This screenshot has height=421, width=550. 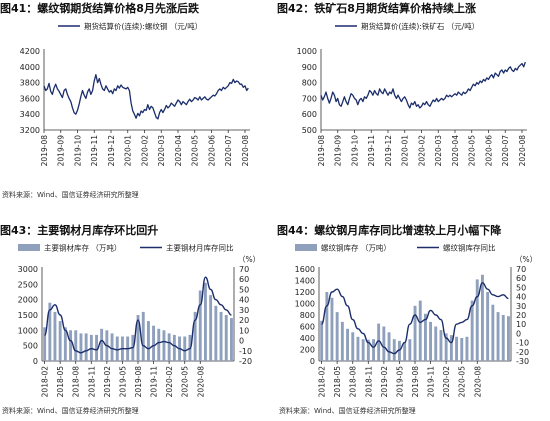 What do you see at coordinates (521, 269) in the screenshot?
I see `y2-tick-label: 70` at bounding box center [521, 269].